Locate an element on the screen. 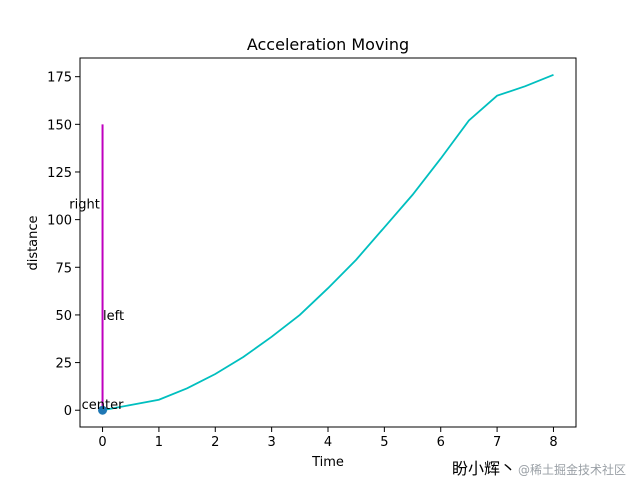 This screenshot has width=640, height=490. y-tick-label: 150 is located at coordinates (59, 125).